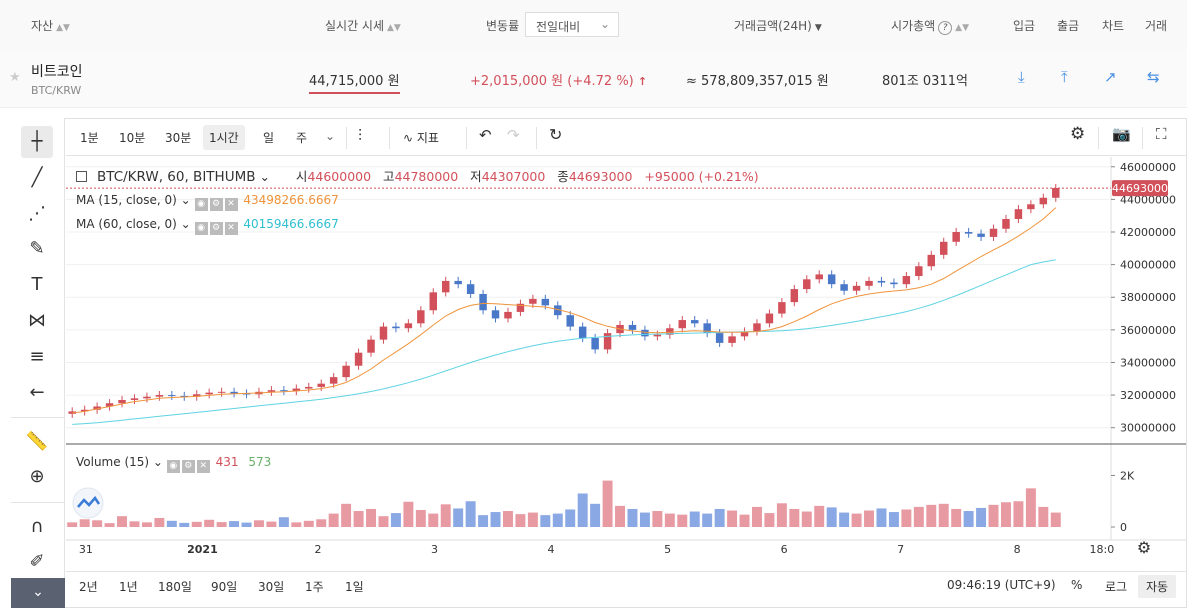  Describe the element at coordinates (37, 284) in the screenshot. I see `text-tool-icon: T` at that location.